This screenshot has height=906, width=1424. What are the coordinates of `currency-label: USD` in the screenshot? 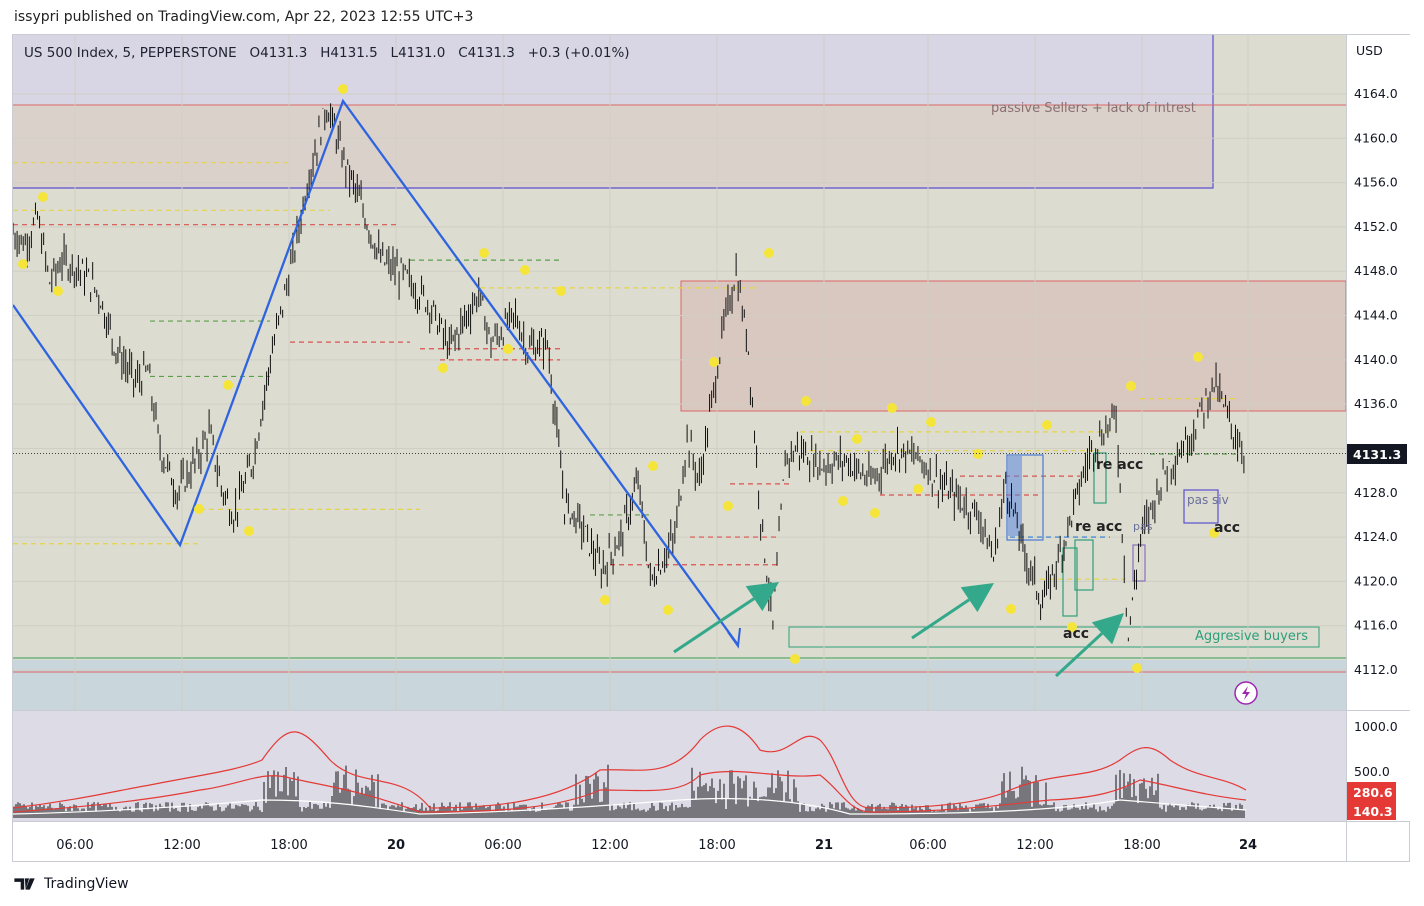 It's located at (1369, 50).